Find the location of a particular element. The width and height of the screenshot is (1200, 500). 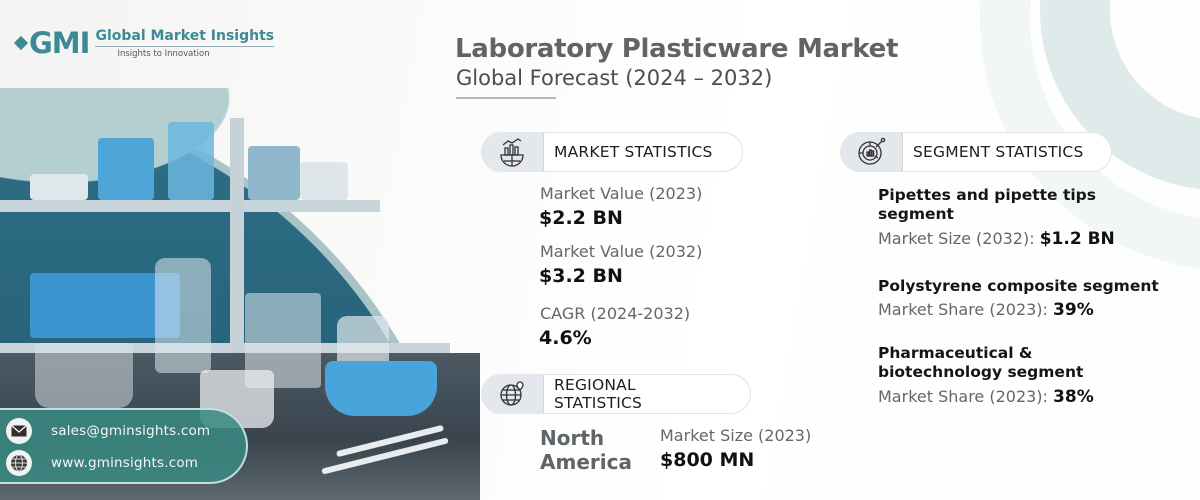

brand-name: Global Market Insights is located at coordinates (185, 37).